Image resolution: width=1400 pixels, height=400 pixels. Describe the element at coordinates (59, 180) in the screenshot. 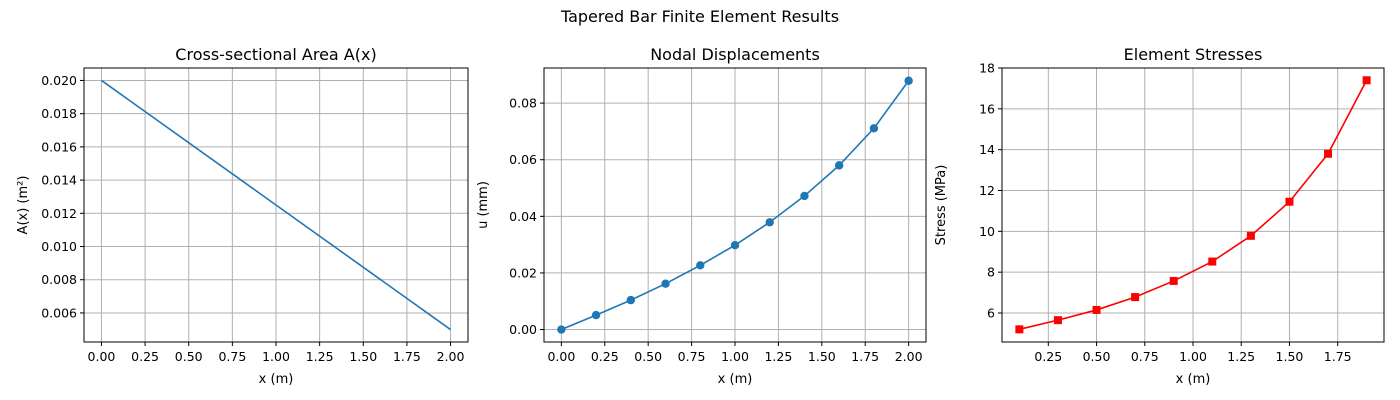

I see `y-tick-label: 0.014` at that location.